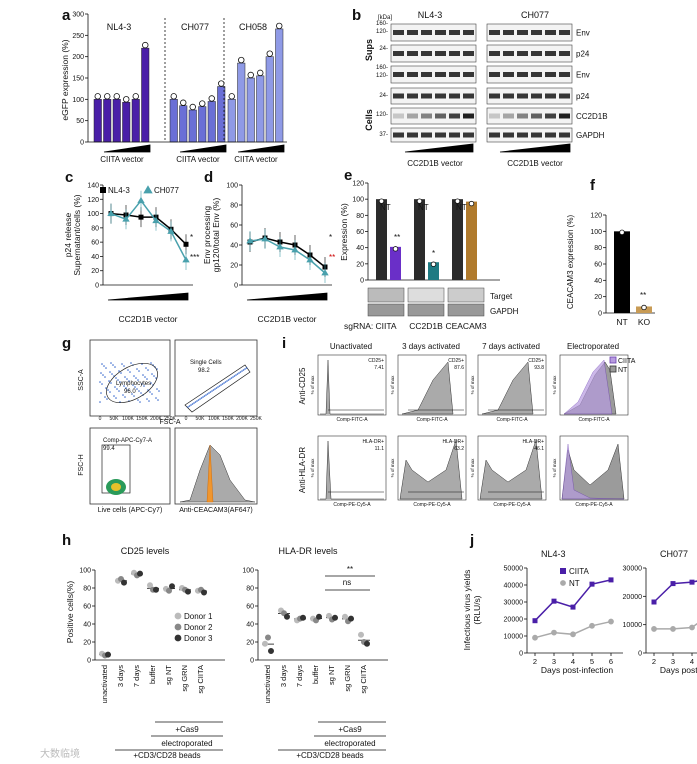  Describe the element at coordinates (563, 583) in the screenshot. I see `j-legend-swatch` at that location.